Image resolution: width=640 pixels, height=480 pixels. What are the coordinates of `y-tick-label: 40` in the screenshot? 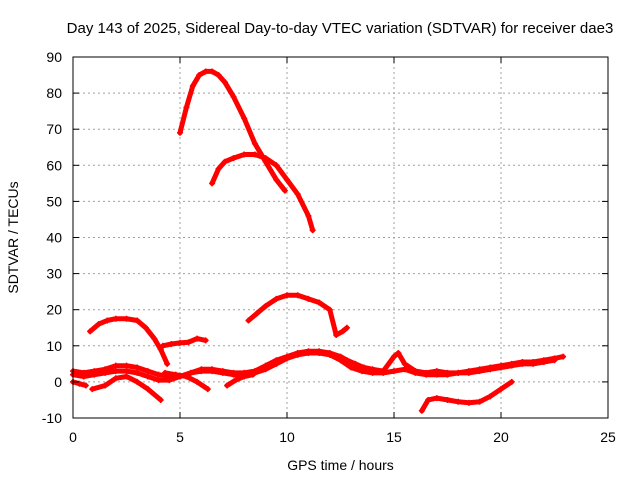 It's located at (54, 238).